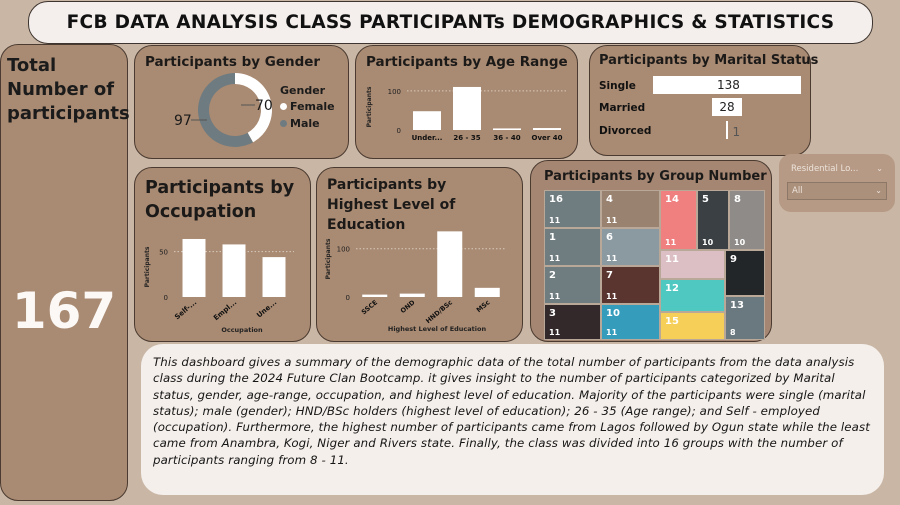  Describe the element at coordinates (572, 322) in the screenshot. I see `group-tile-3: 3 11` at that location.